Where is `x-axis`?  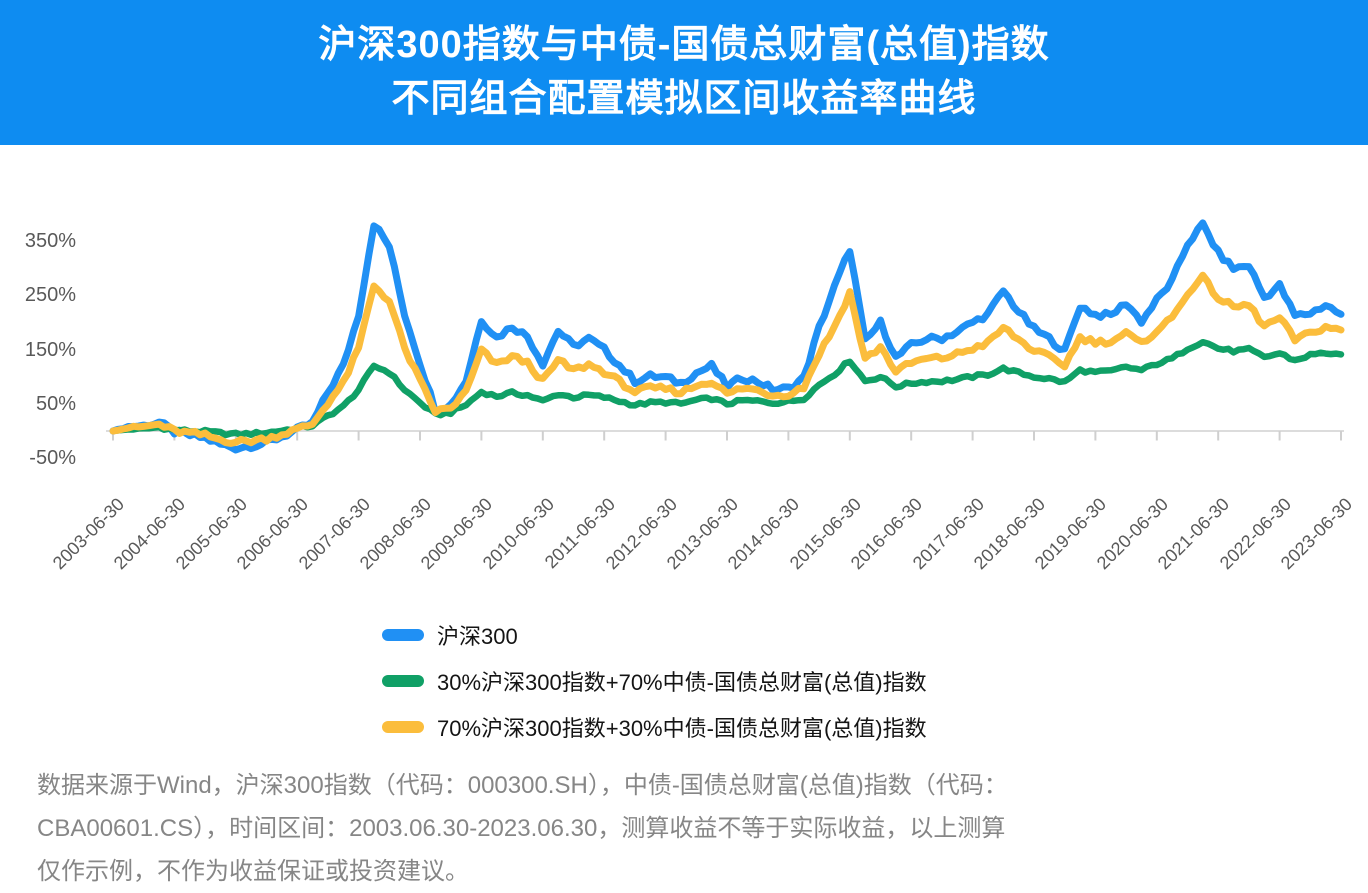 x-axis is located at coordinates (725, 435).